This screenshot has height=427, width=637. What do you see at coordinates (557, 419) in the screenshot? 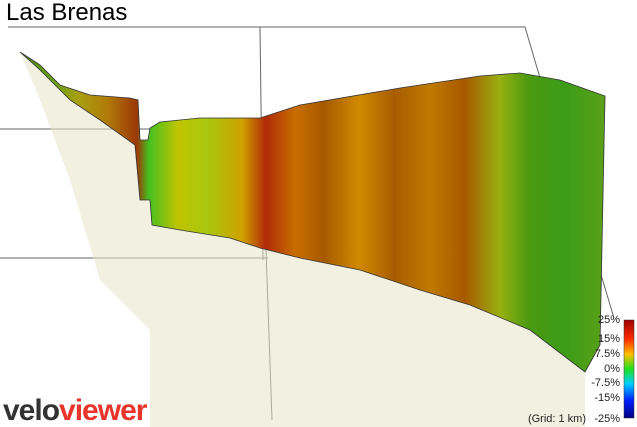
I see `grid-note: (Grid: 1 km)` at bounding box center [557, 419].